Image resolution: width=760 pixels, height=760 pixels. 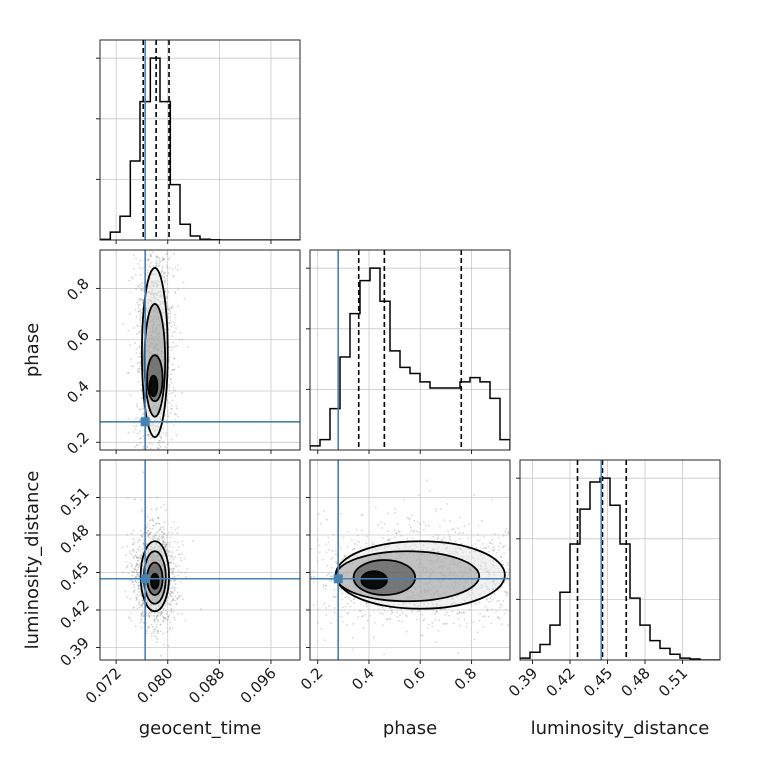 I want to click on contour-line, so click(x=384, y=577).